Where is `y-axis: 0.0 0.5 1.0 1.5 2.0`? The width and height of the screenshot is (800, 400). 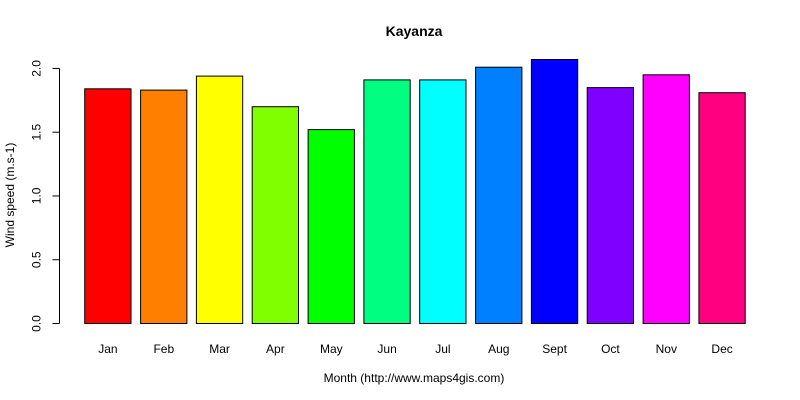
y-axis: 0.0 0.5 1.0 1.5 2.0 is located at coordinates (45, 196).